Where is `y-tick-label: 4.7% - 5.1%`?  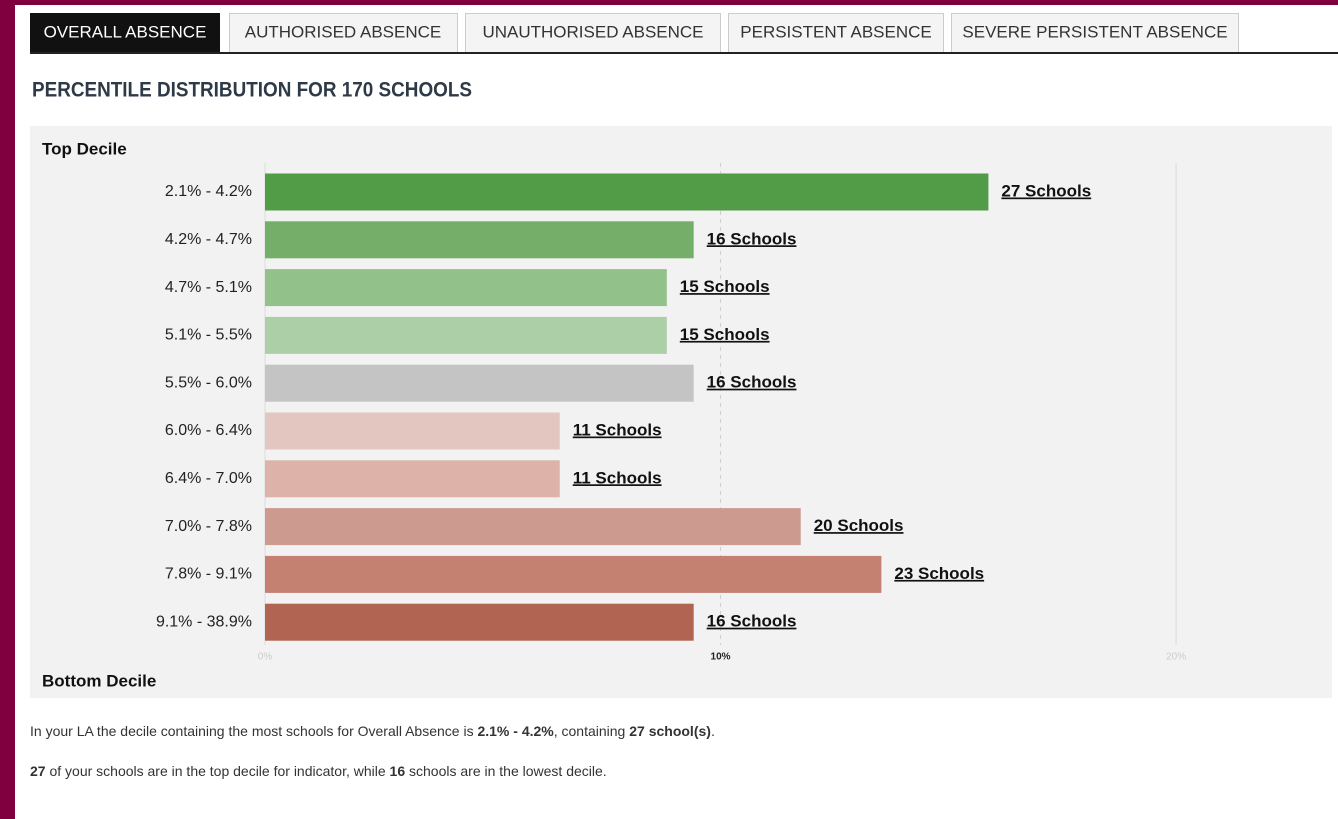
y-tick-label: 4.7% - 5.1% is located at coordinates (208, 287).